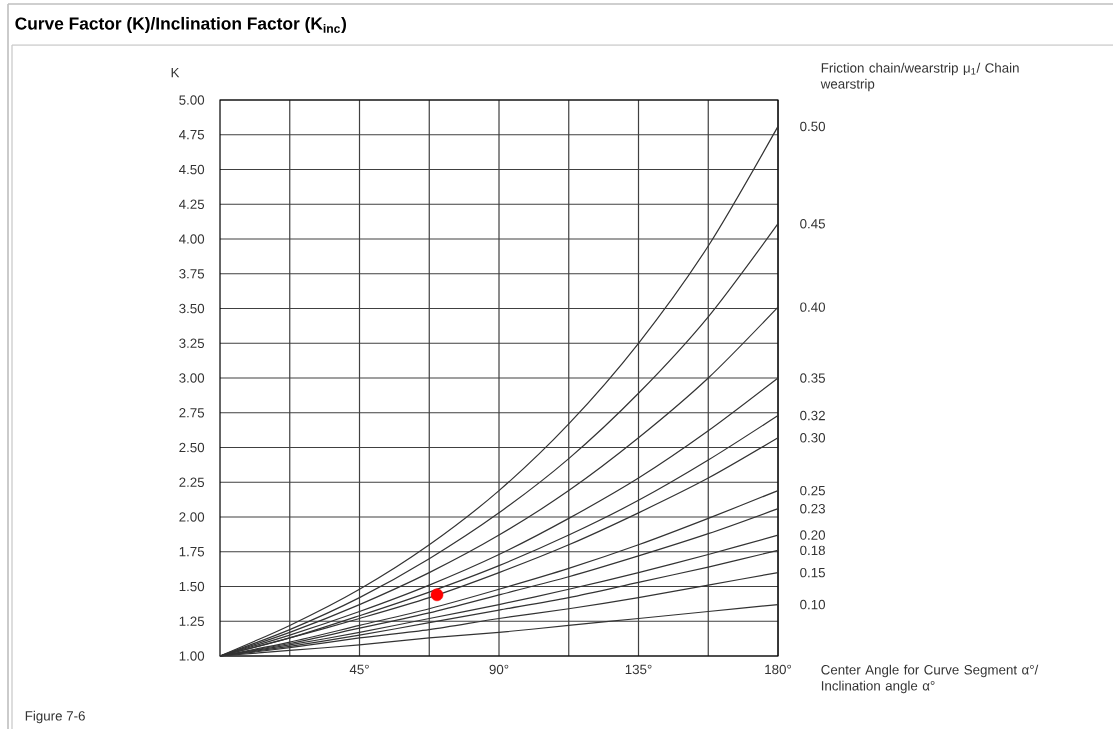 Image resolution: width=1113 pixels, height=729 pixels. Describe the element at coordinates (192, 517) in the screenshot. I see `y-tick-label: 2.00` at that location.